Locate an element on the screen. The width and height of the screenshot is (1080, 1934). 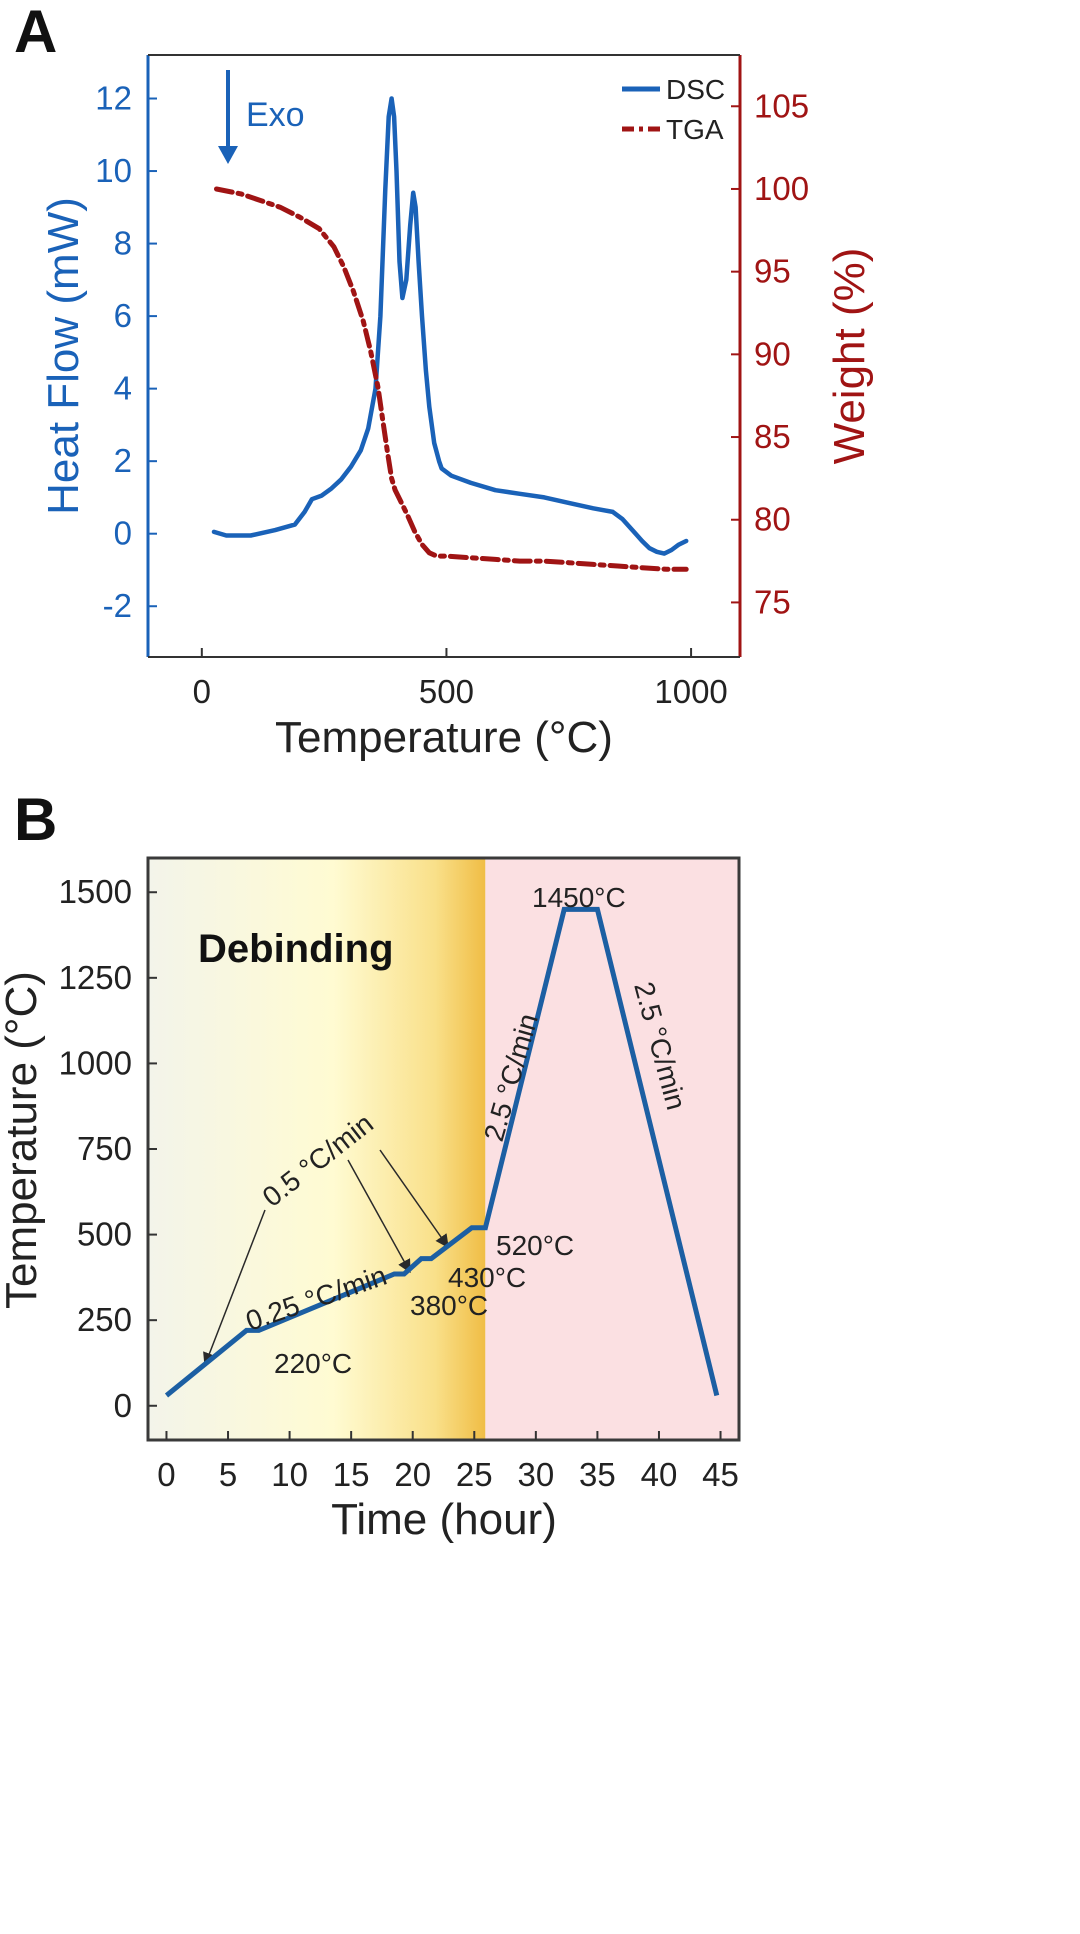
x-tick-label: 40 is located at coordinates (659, 1474).